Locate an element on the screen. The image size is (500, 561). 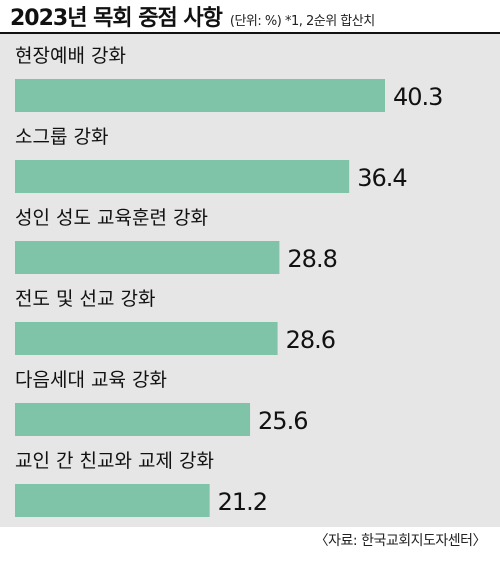
title-row: 2023년 목회 중점 사항 (단위: %) *1, 2순위 합산치 is located at coordinates (192, 17).